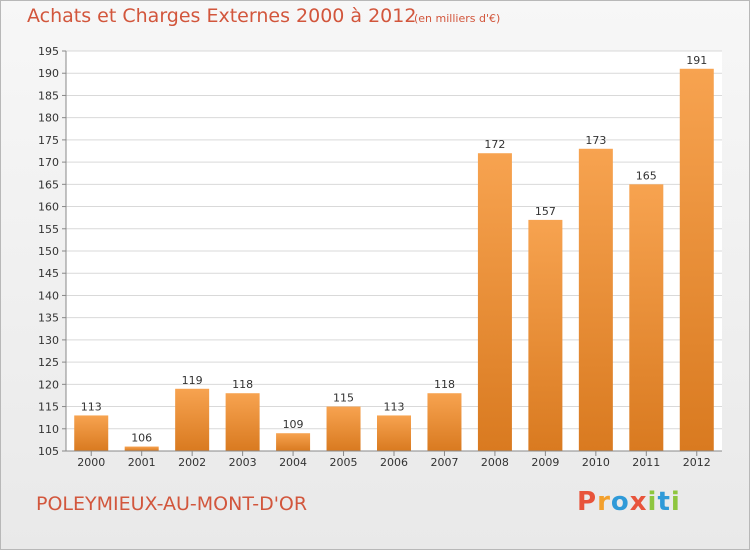 This screenshot has height=550, width=750. Describe the element at coordinates (192, 462) in the screenshot. I see `x-tick-label: 2002` at that location.